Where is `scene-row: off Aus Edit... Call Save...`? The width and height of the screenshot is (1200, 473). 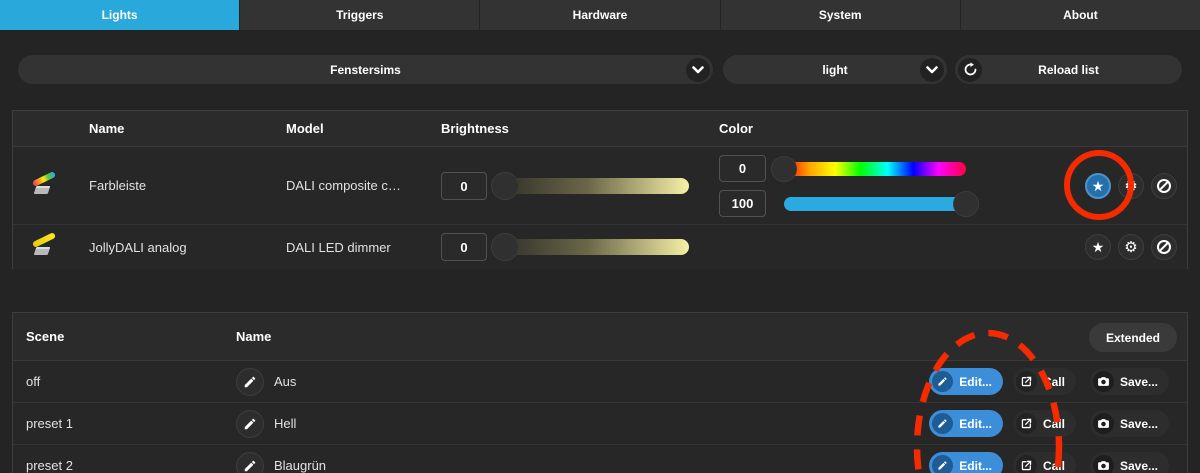
scene-row: off Aus Edit... Call Save... is located at coordinates (600, 382).